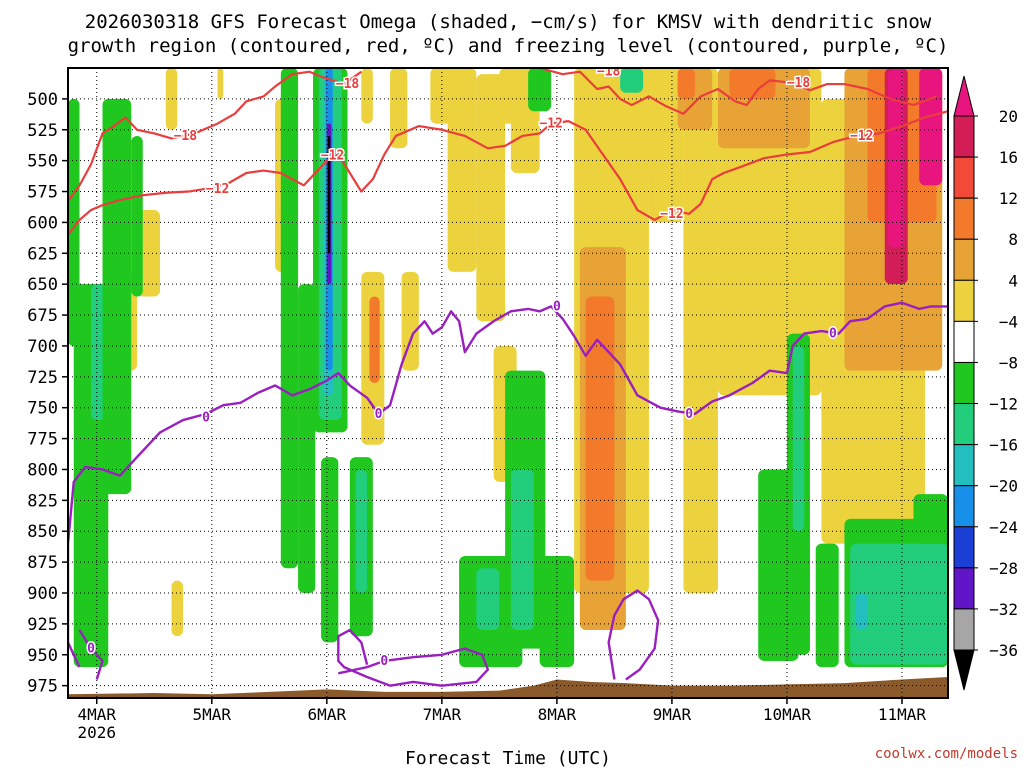 The height and width of the screenshot is (772, 1024). What do you see at coordinates (787, 714) in the screenshot?
I see `x-tick-label-10MAR: 10MAR` at bounding box center [787, 714].